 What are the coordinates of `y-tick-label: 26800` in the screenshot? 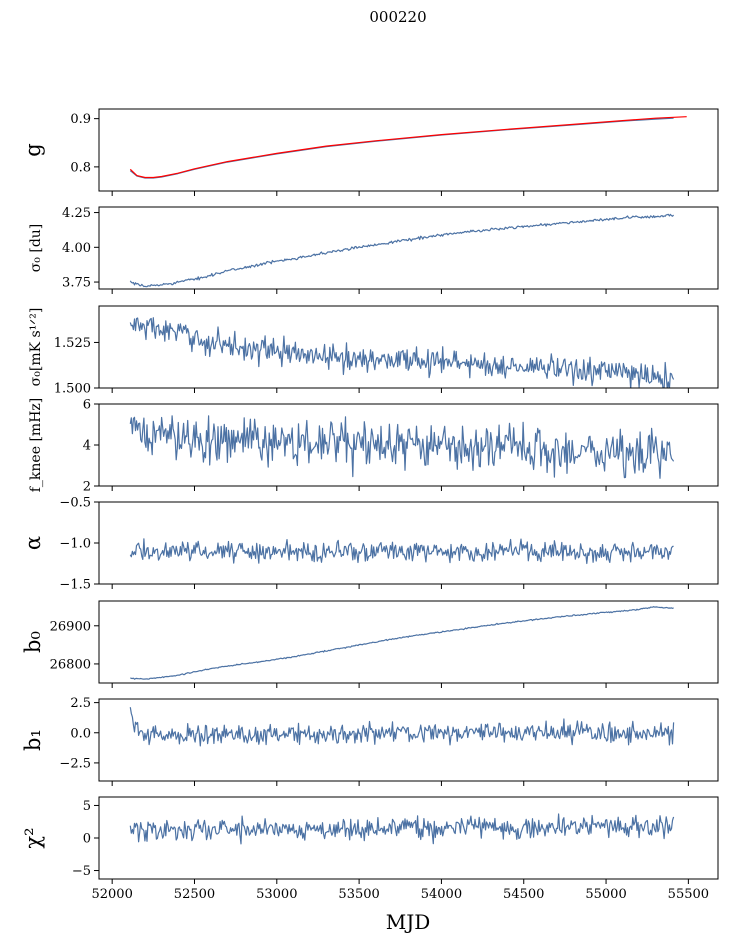 It's located at (70, 664).